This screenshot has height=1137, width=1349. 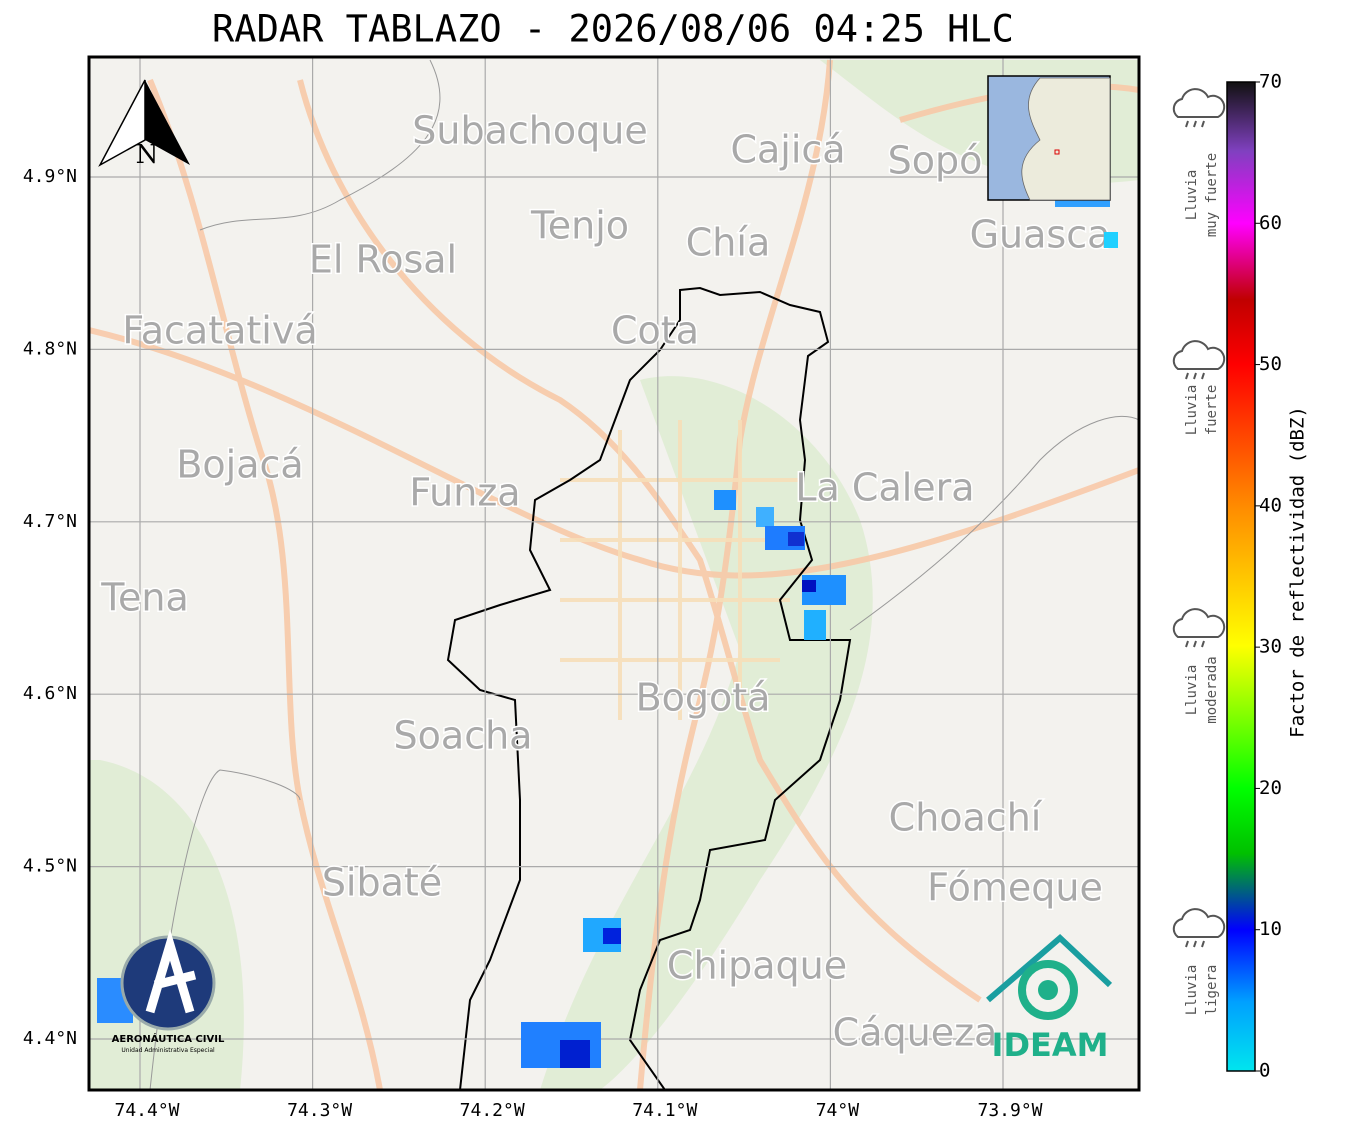 What do you see at coordinates (884, 488) in the screenshot?
I see `place-label: La Calera` at bounding box center [884, 488].